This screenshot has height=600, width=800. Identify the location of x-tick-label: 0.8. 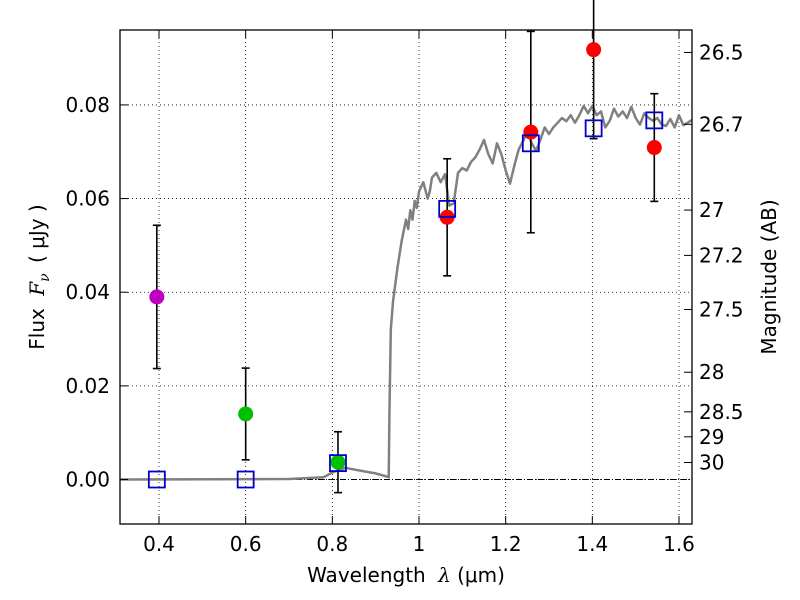
(332, 544).